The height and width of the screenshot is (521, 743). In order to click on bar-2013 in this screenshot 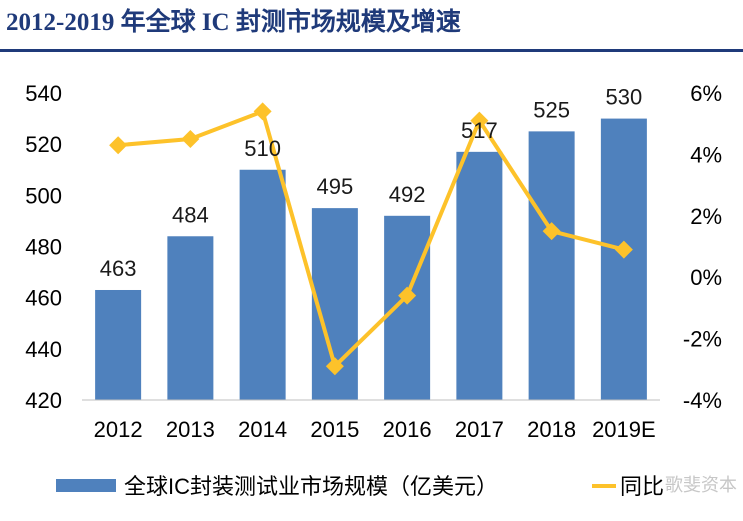, I will do `click(190, 318)`.